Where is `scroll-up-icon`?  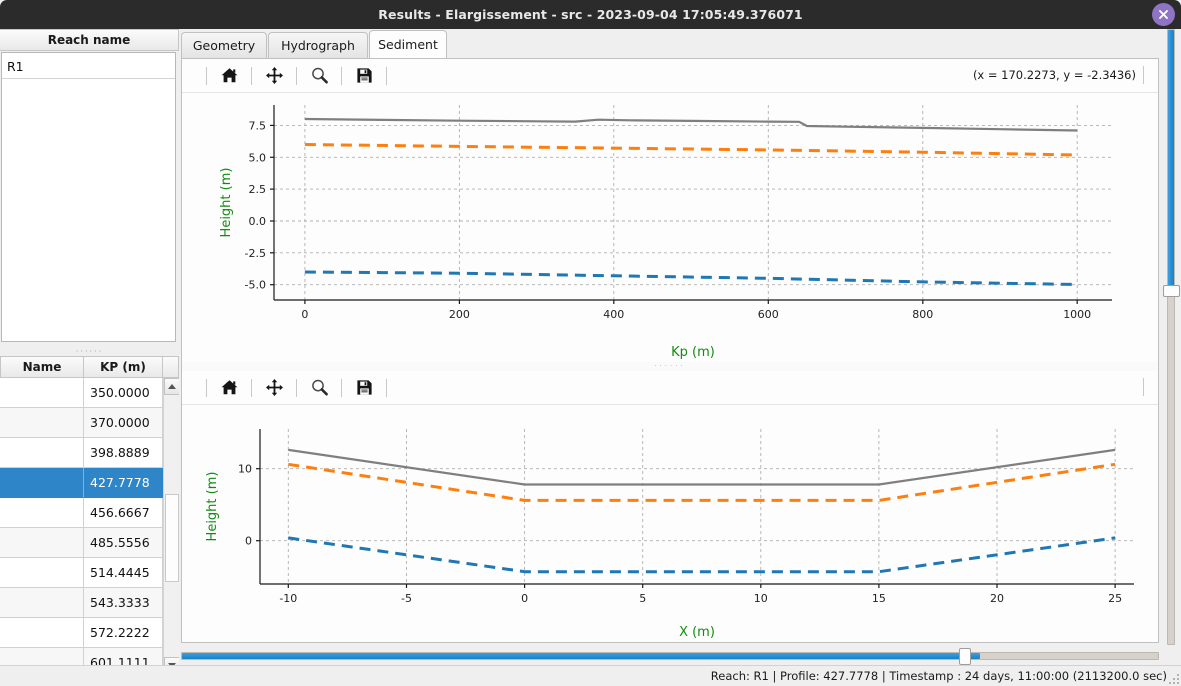
scroll-up-icon is located at coordinates (172, 386).